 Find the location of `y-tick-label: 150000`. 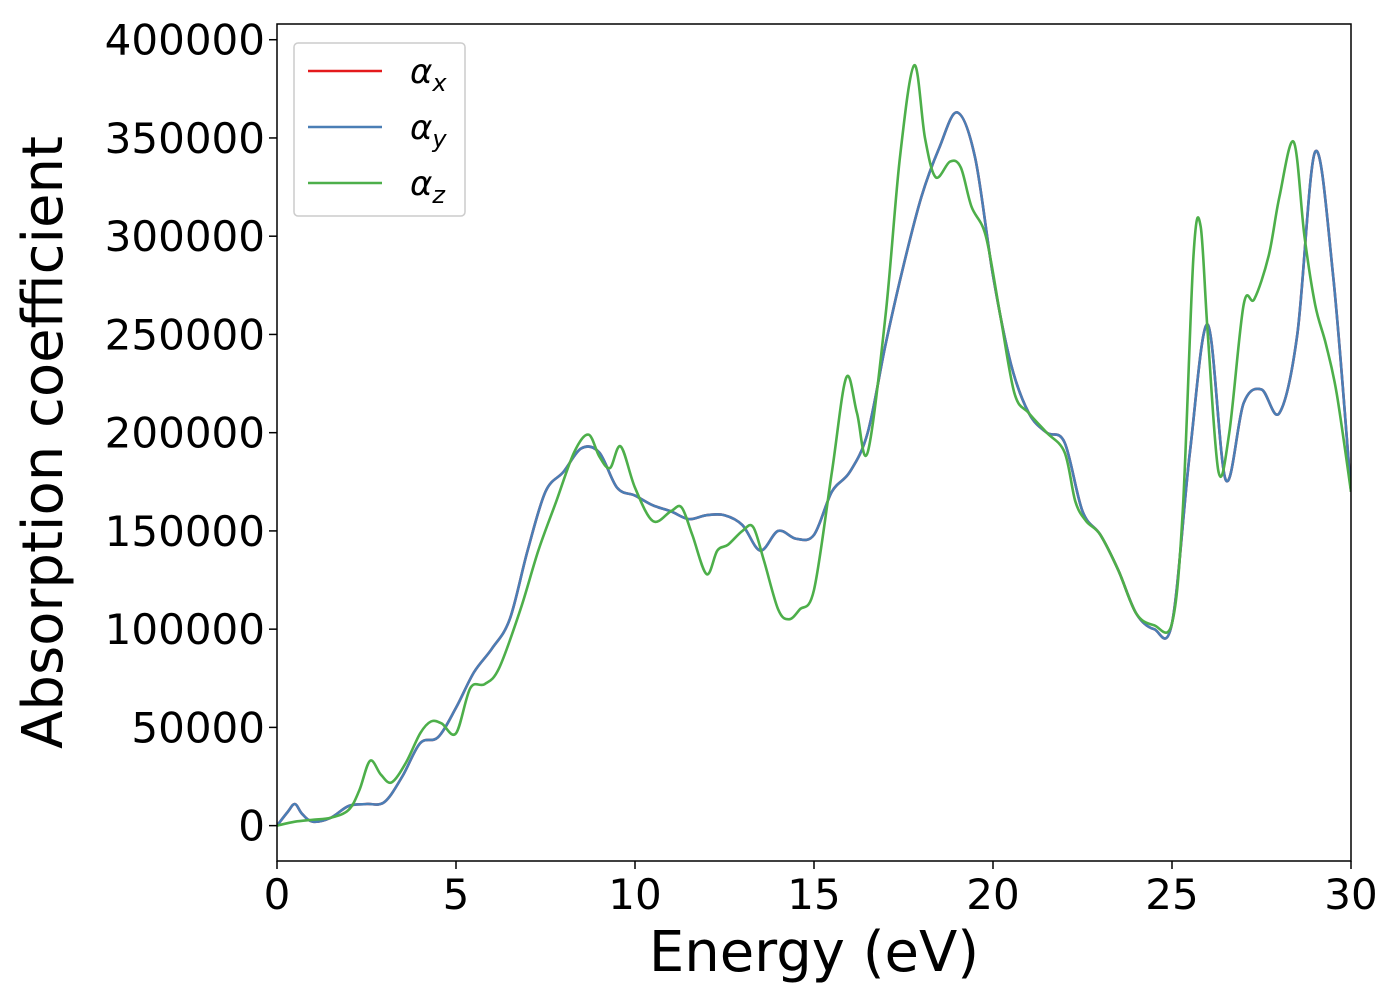

y-tick-label: 150000 is located at coordinates (185, 531).